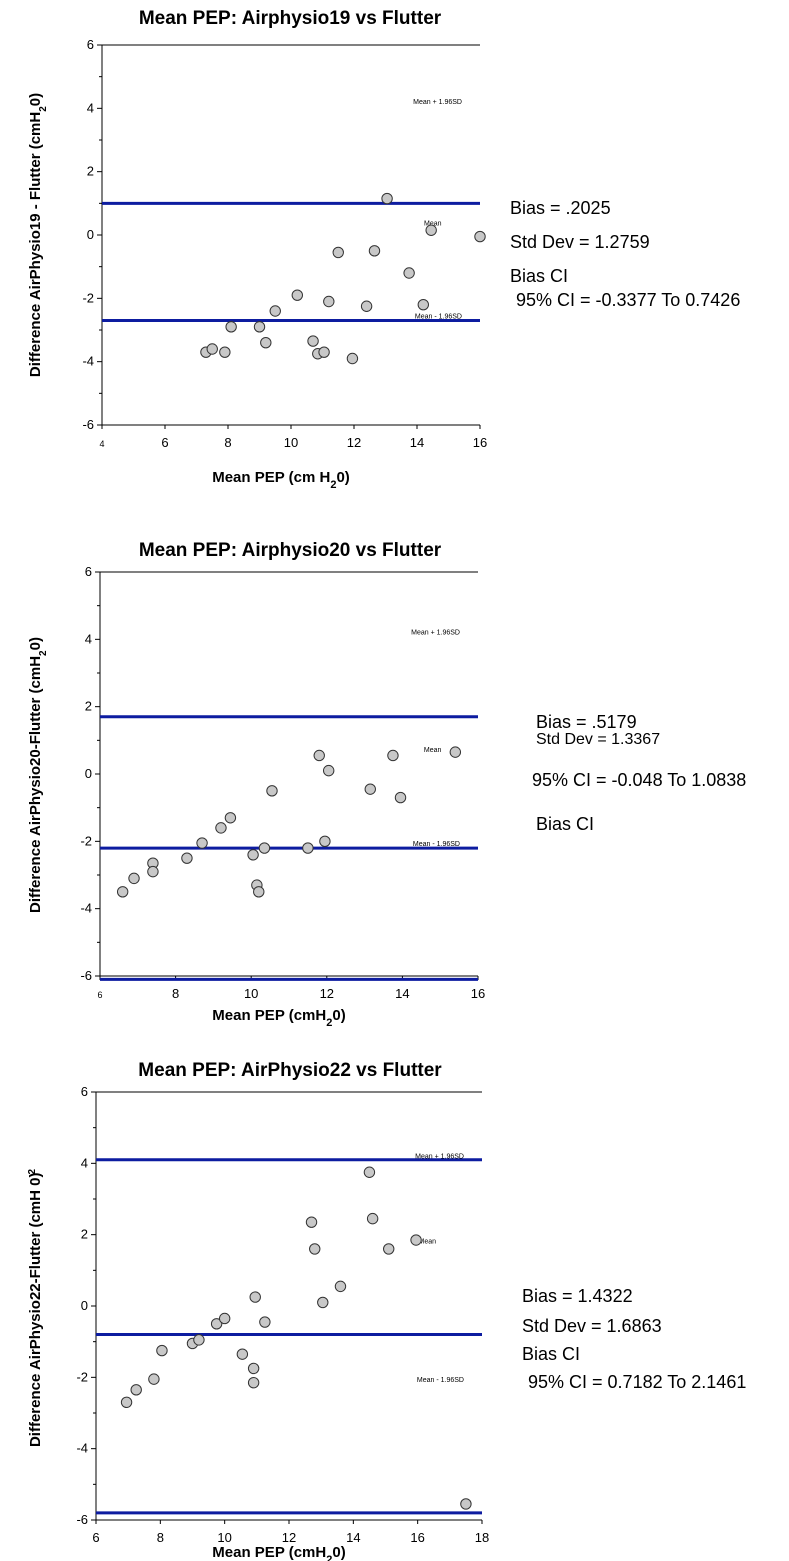 Image resolution: width=789 pixels, height=1561 pixels. Describe the element at coordinates (101, 444) in the screenshot. I see `x-tick-label: 4` at that location.